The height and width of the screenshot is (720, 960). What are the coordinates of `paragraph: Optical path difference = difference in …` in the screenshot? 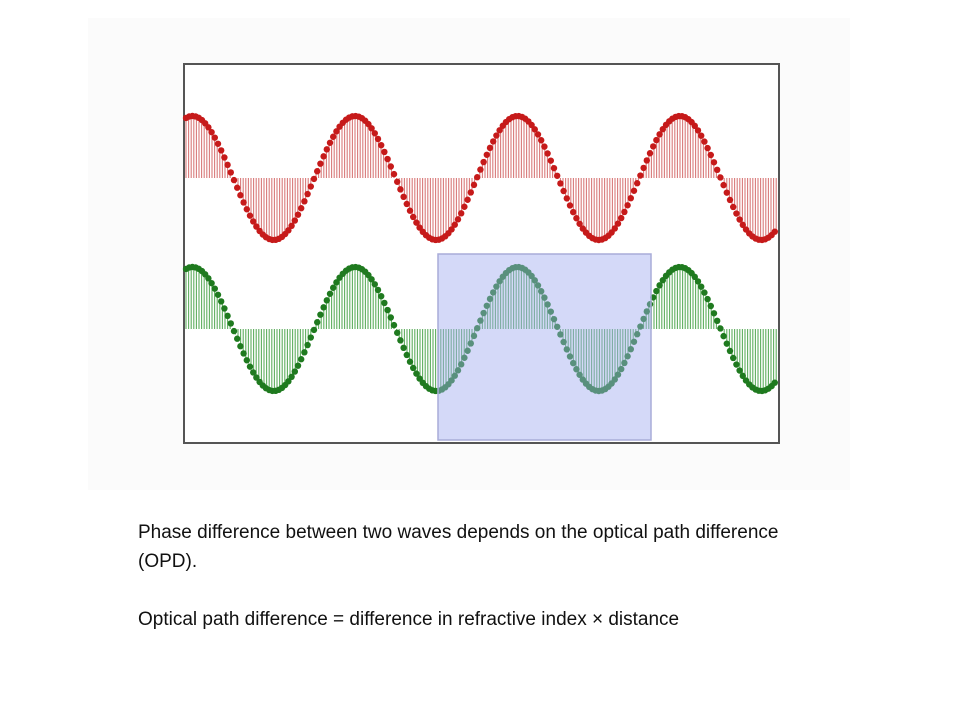 It's located at (409, 619).